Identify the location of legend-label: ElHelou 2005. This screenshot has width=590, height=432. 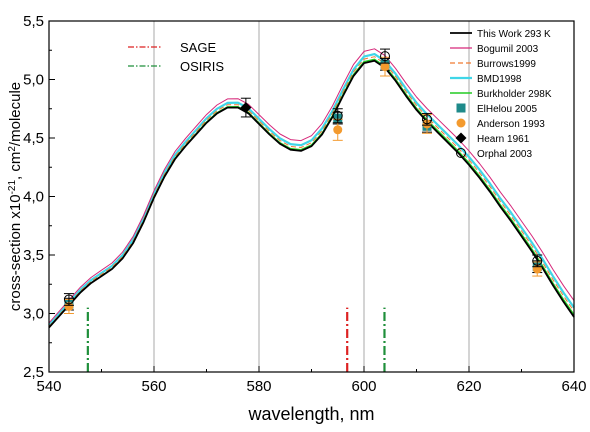
(507, 109).